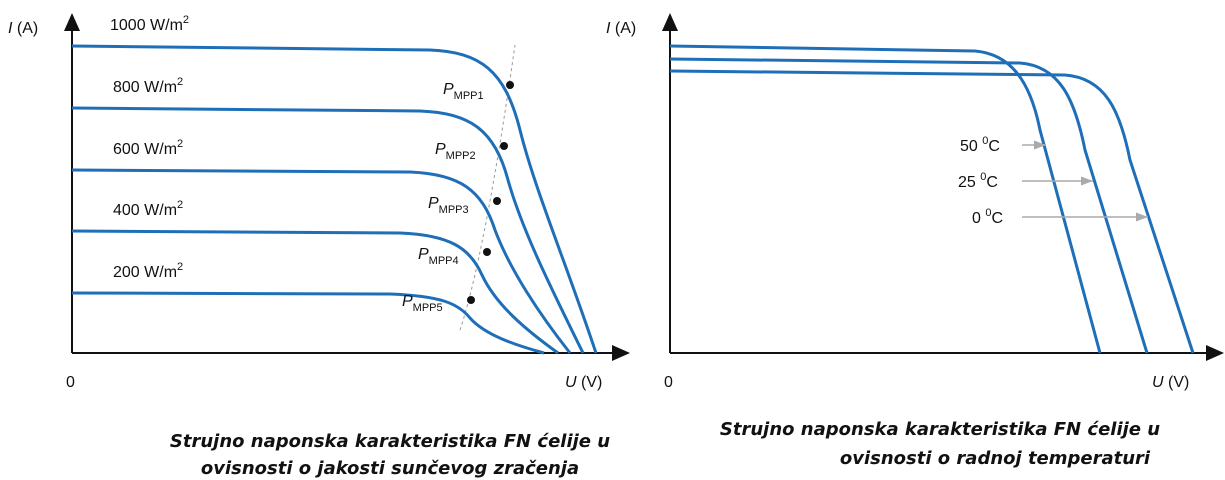  Describe the element at coordinates (148, 271) in the screenshot. I see `curve-label: 200 W/m2` at that location.